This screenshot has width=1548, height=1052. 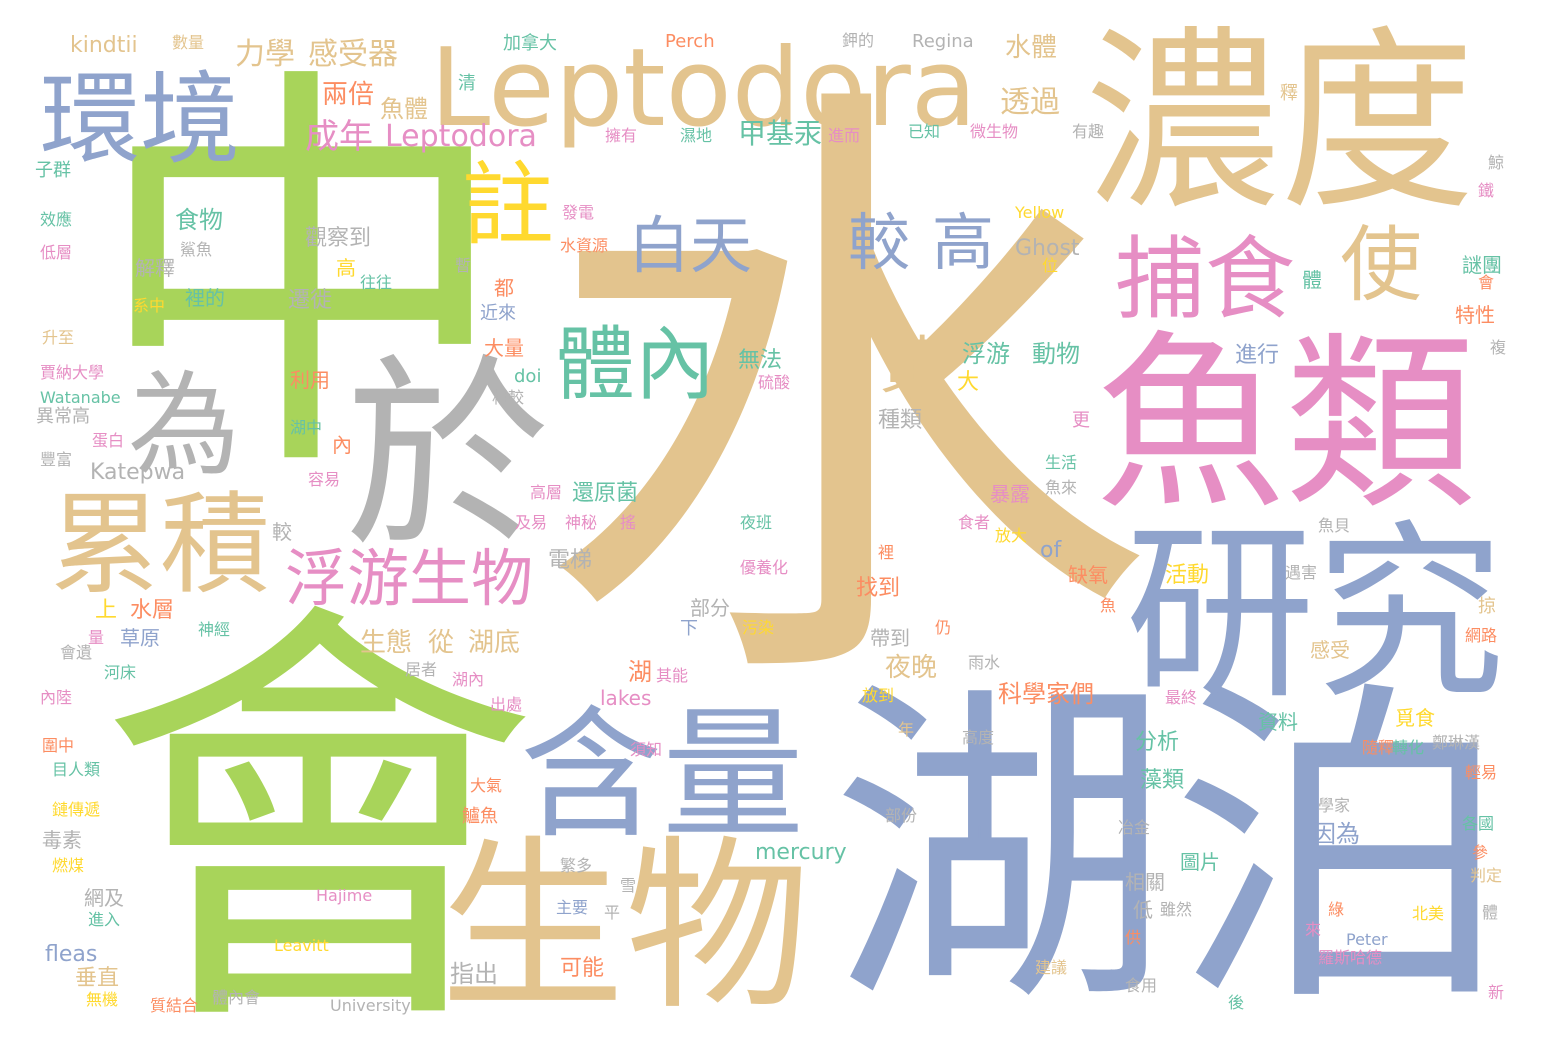 What do you see at coordinates (344, 895) in the screenshot?
I see `word-hajime: Hajime` at bounding box center [344, 895].